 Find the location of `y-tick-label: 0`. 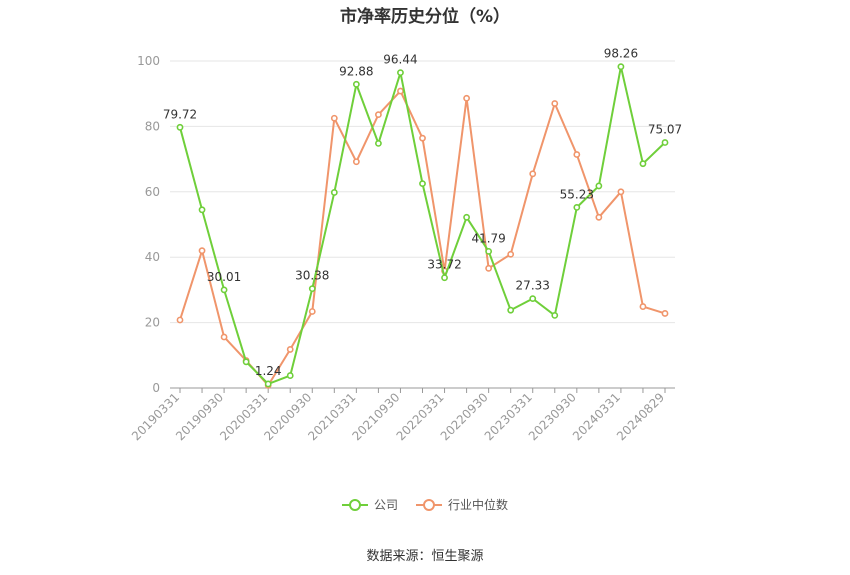

y-tick-label: 0 is located at coordinates (156, 388).